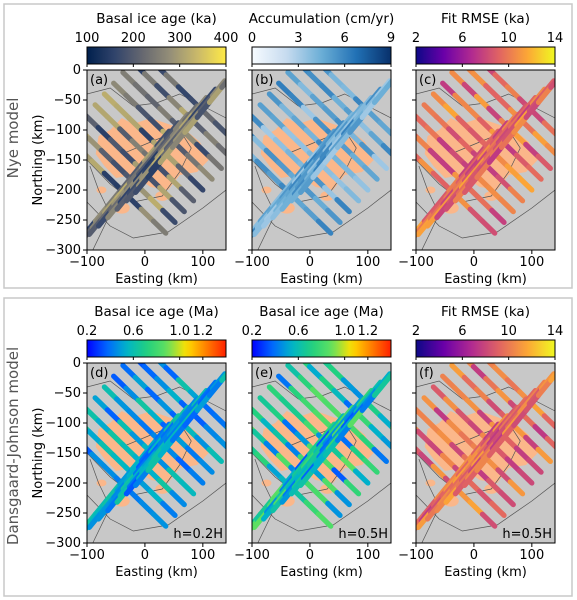  What do you see at coordinates (38, 453) in the screenshot?
I see `y-axis-label: Northing (km)` at bounding box center [38, 453].